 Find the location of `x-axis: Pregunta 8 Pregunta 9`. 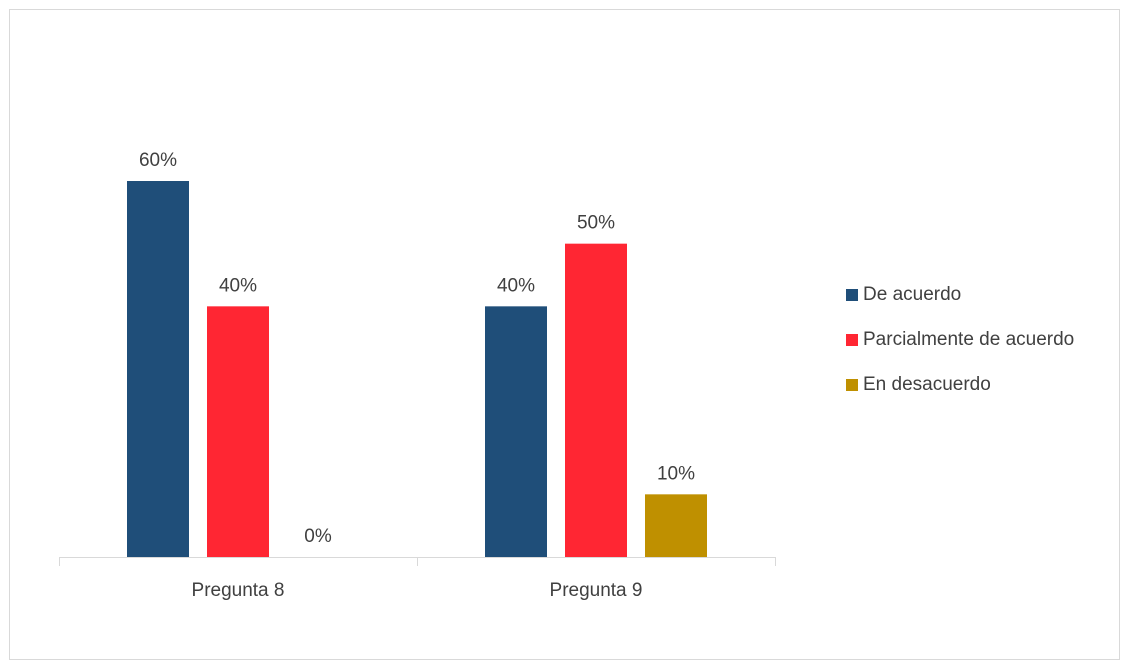

x-axis: Pregunta 8 Pregunta 9 is located at coordinates (417, 579).